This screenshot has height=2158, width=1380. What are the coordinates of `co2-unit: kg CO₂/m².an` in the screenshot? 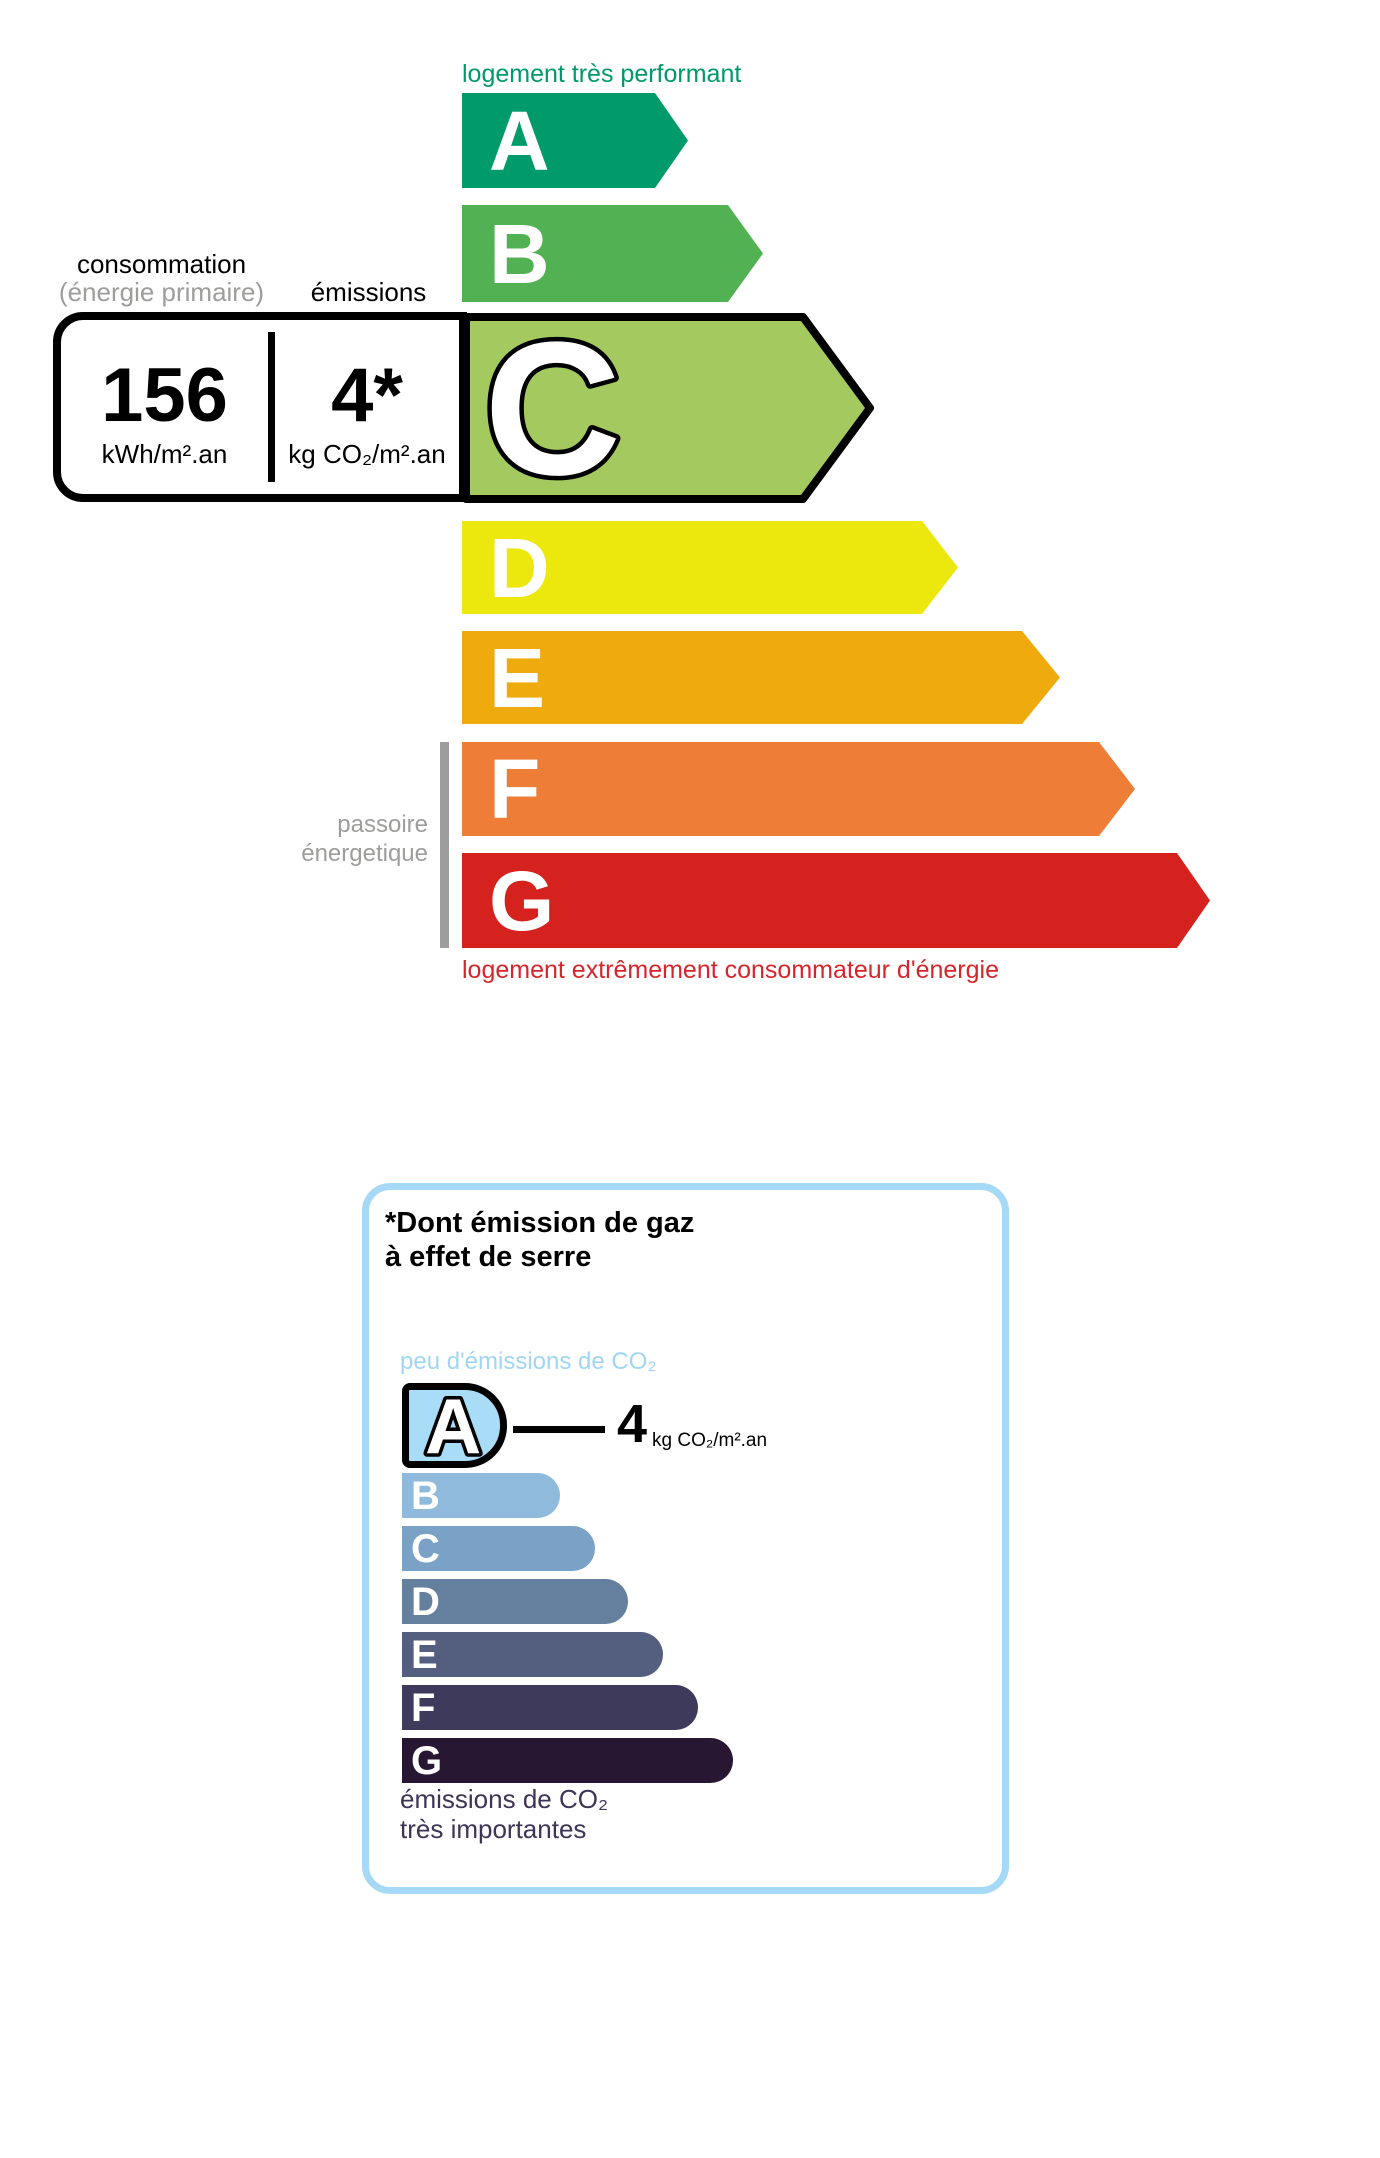 It's located at (710, 1440).